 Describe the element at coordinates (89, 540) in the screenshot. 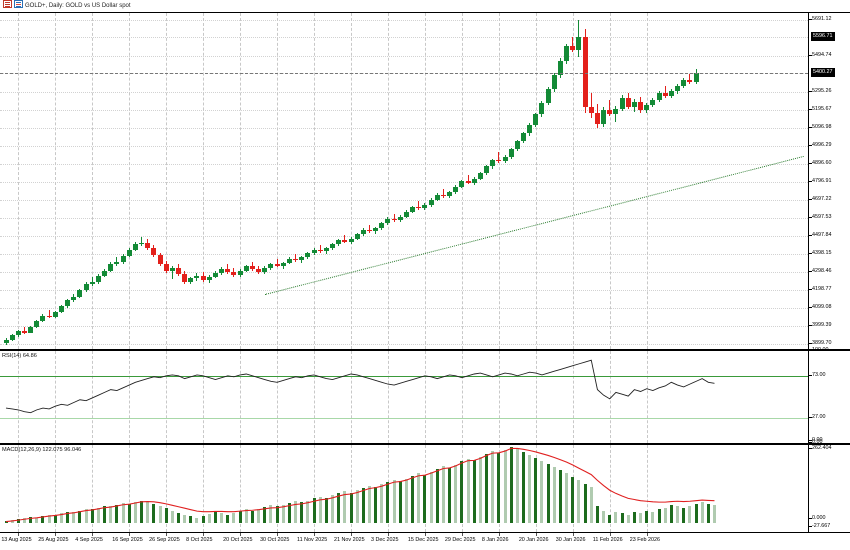

I see `date-tick-label: 4 Sep 2025` at that location.